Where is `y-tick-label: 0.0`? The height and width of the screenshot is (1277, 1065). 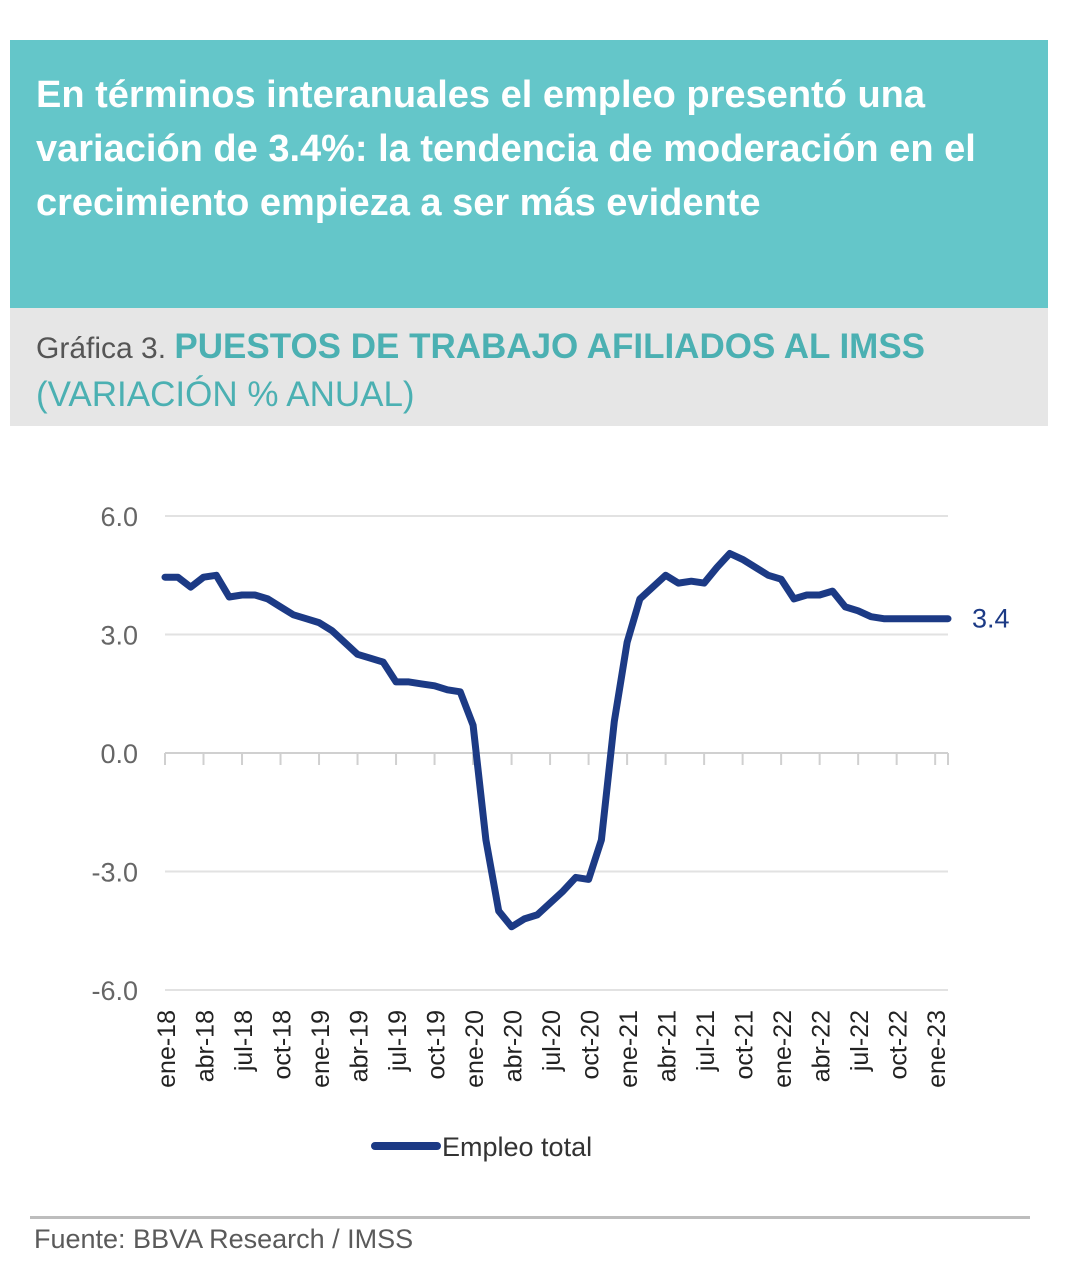 y-tick-label: 0.0 is located at coordinates (119, 754).